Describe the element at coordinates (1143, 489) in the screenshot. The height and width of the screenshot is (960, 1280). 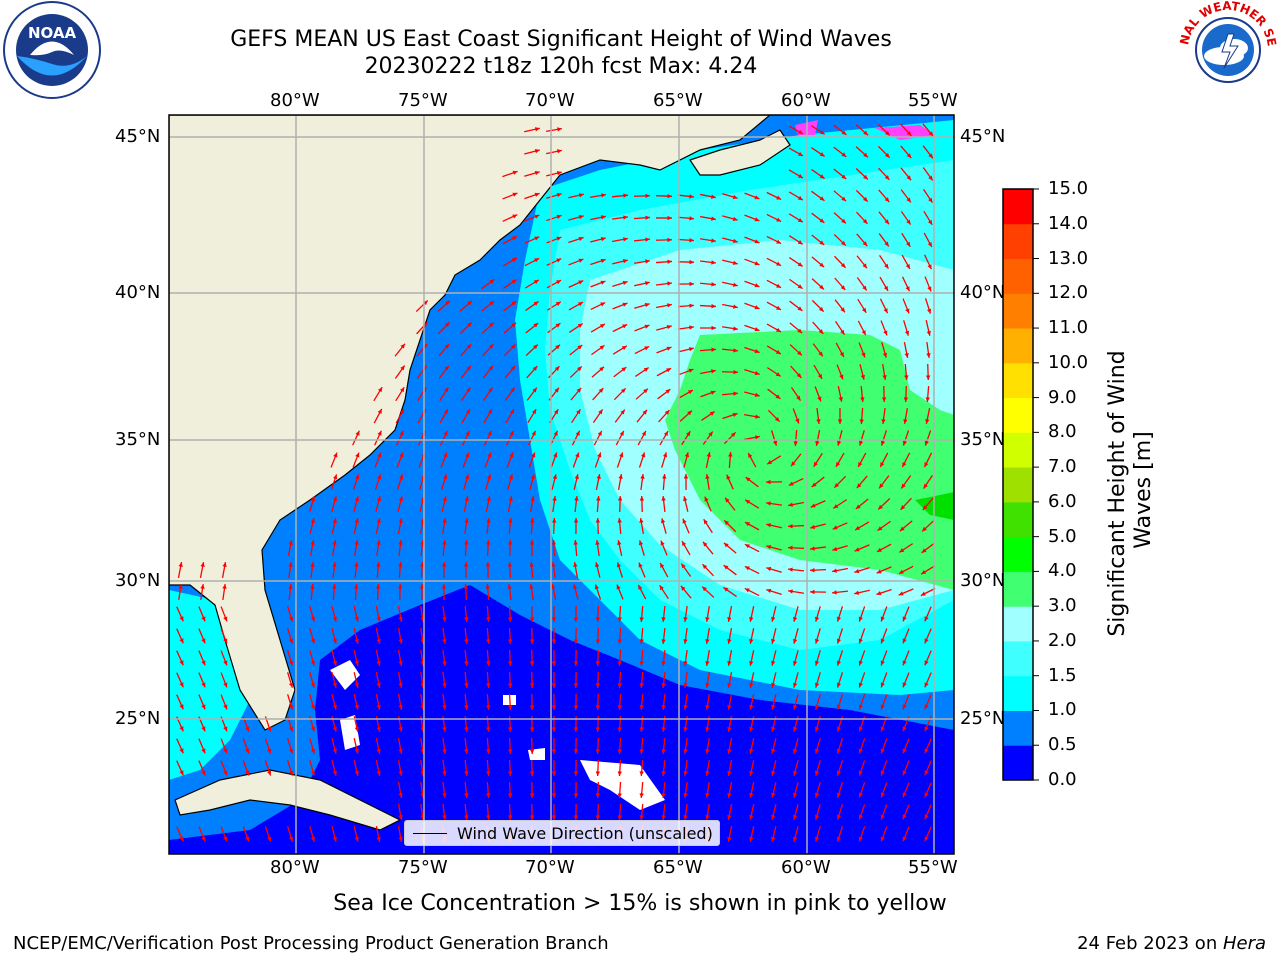
I see `colorbar-title-line2: Waves [m]` at that location.